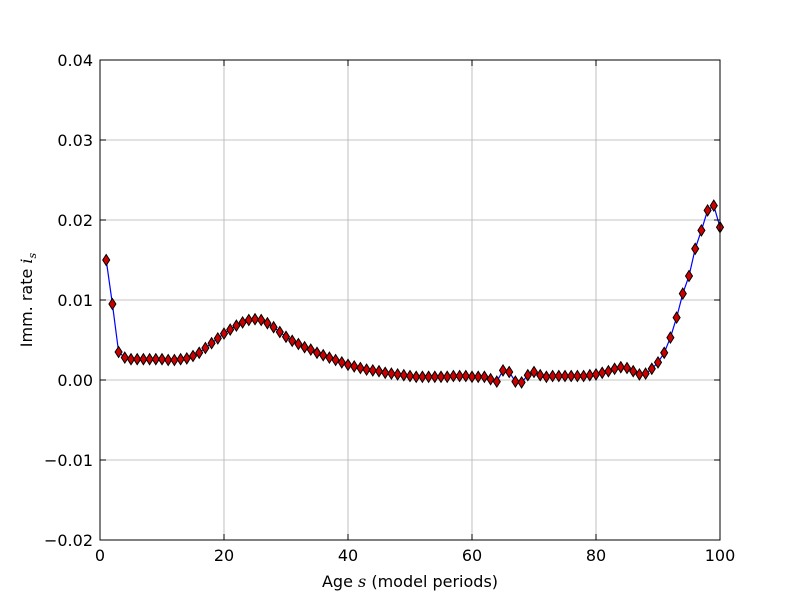 This screenshot has width=800, height=605. I want to click on y-tick-label: 0.04, so click(75, 60).